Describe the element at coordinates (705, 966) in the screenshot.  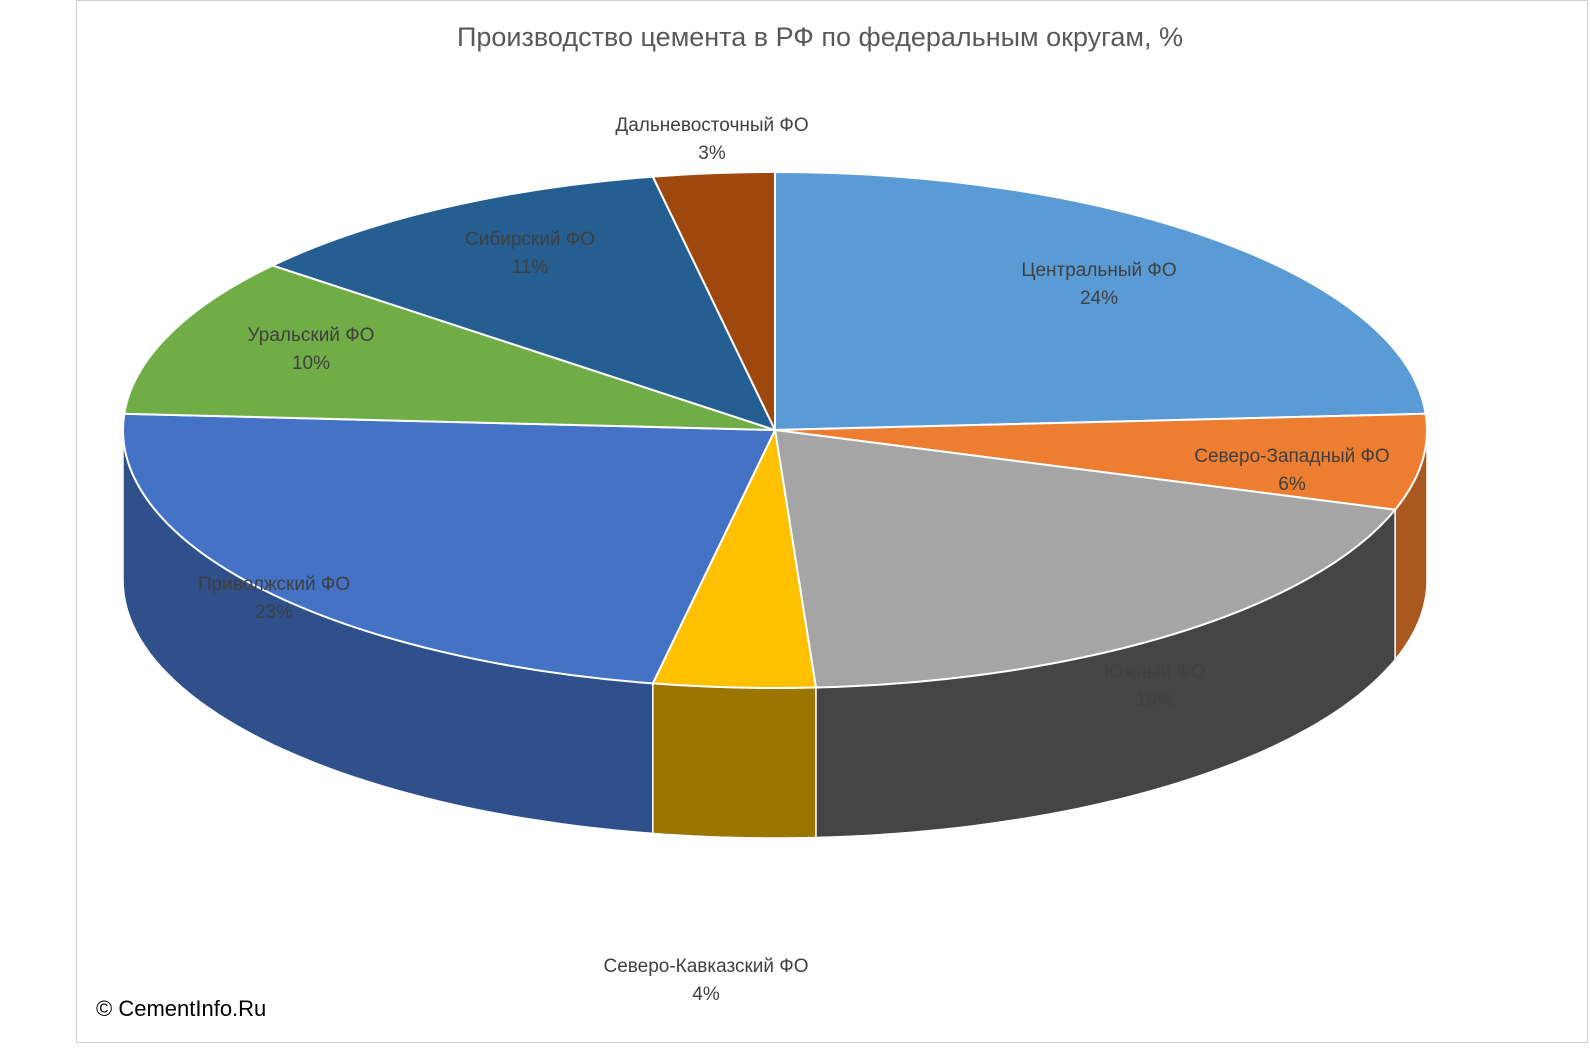
I see `slice-name-северо-кавказский-фо: Северо-Кавказский ФО` at that location.